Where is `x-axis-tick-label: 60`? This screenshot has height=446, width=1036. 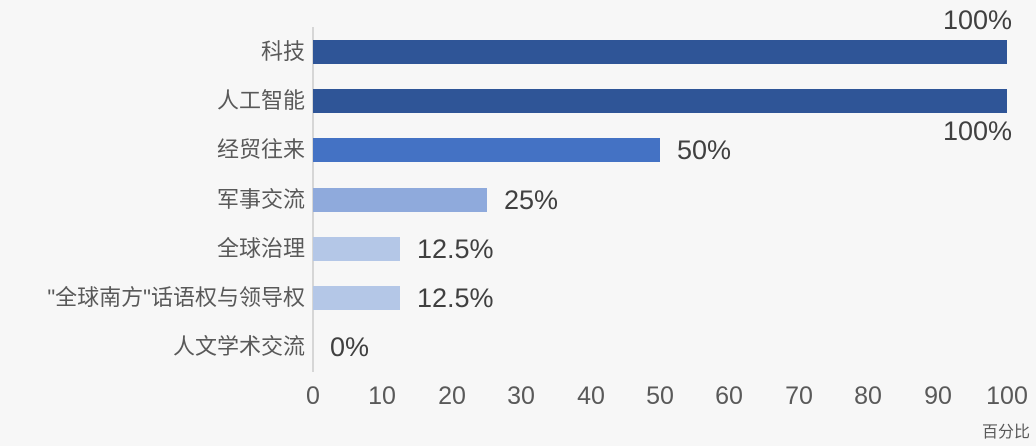 x-axis-tick-label: 60 is located at coordinates (729, 396).